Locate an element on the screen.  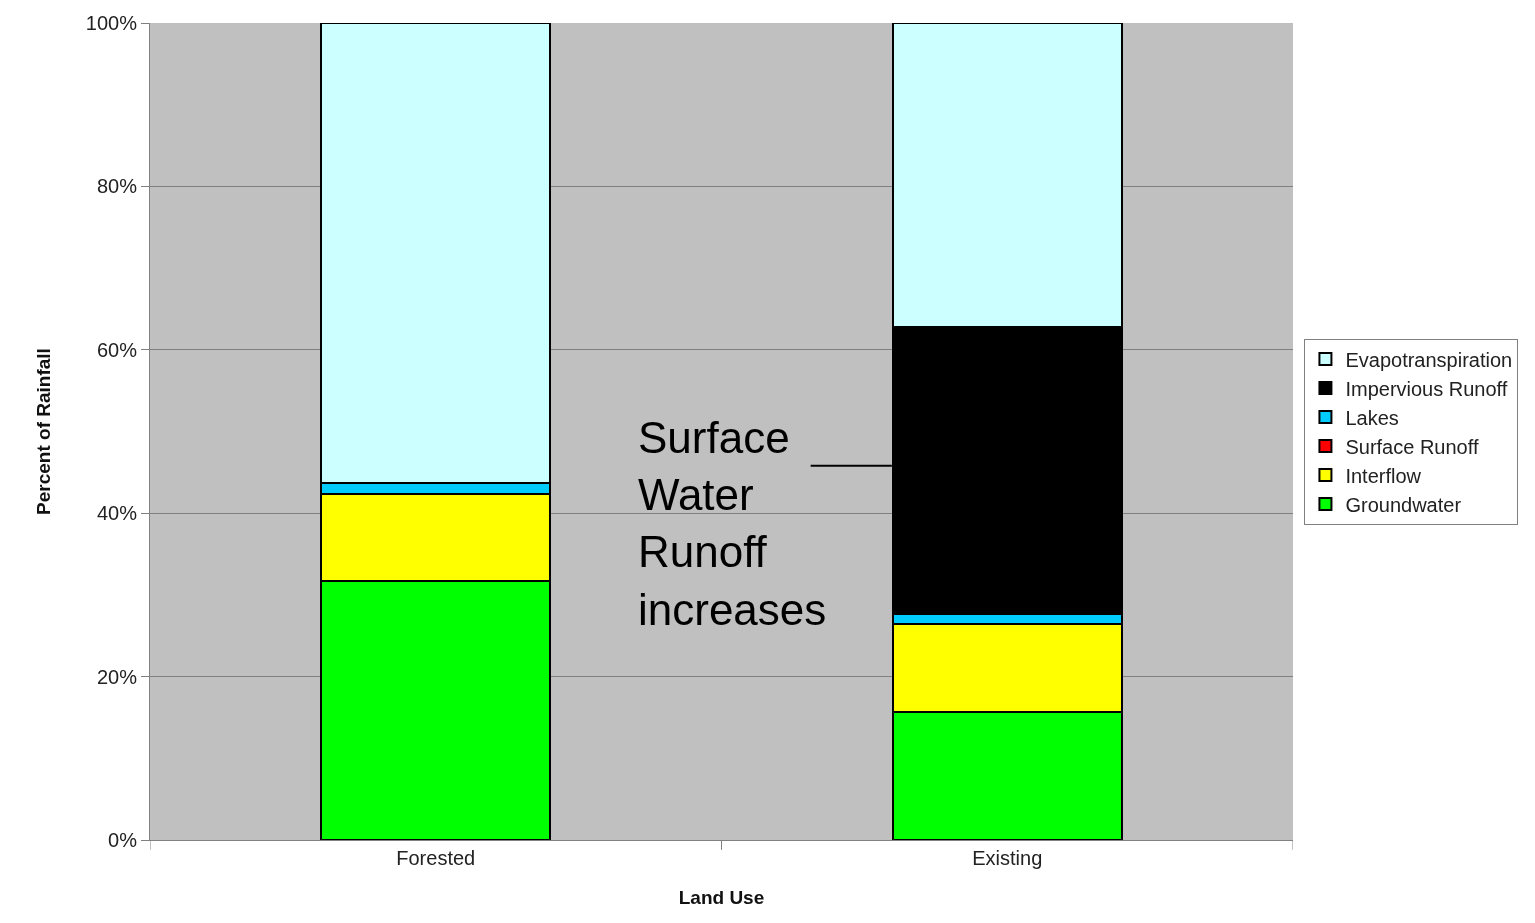
legend-label: Lakes is located at coordinates (1372, 417).